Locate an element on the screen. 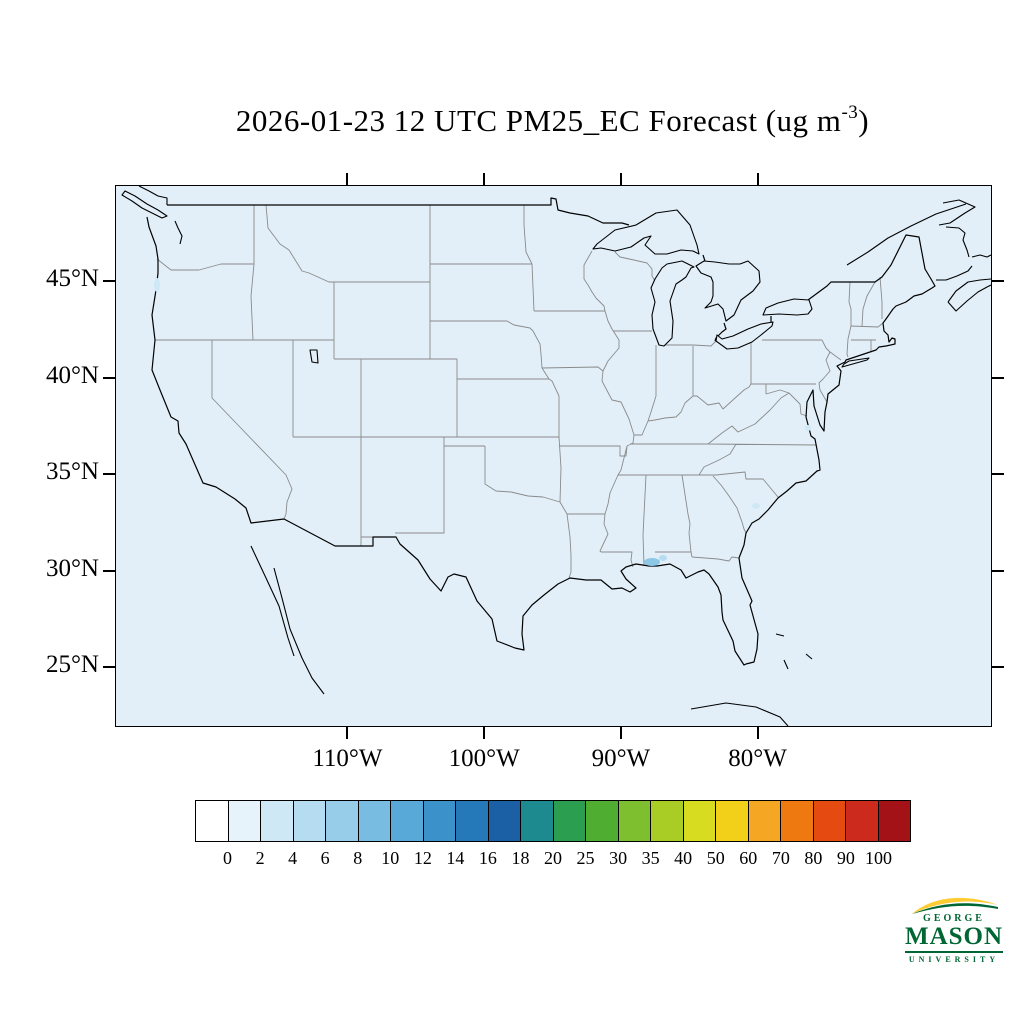 The height and width of the screenshot is (1024, 1024). lon-tick-label: 110°W is located at coordinates (347, 758).